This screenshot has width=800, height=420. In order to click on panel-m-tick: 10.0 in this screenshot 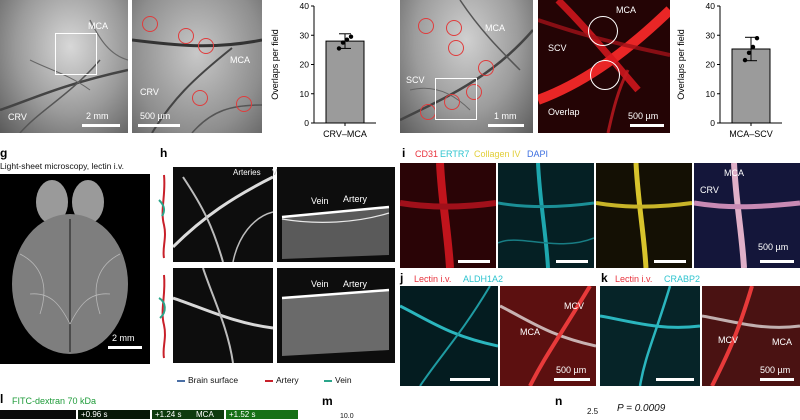, I will do `click(347, 416)`.